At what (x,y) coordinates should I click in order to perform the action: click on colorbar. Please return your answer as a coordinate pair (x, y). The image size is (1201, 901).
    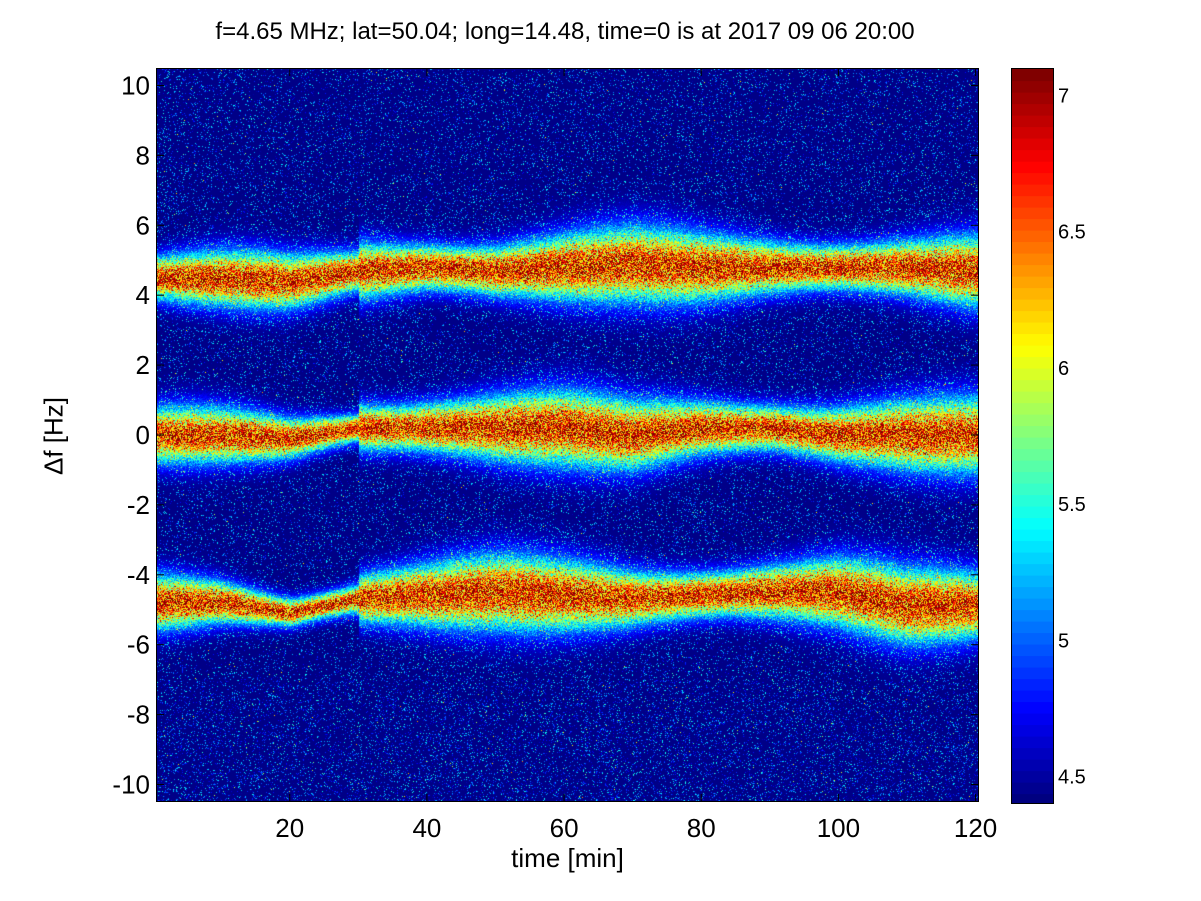
    Looking at the image, I should click on (1032, 436).